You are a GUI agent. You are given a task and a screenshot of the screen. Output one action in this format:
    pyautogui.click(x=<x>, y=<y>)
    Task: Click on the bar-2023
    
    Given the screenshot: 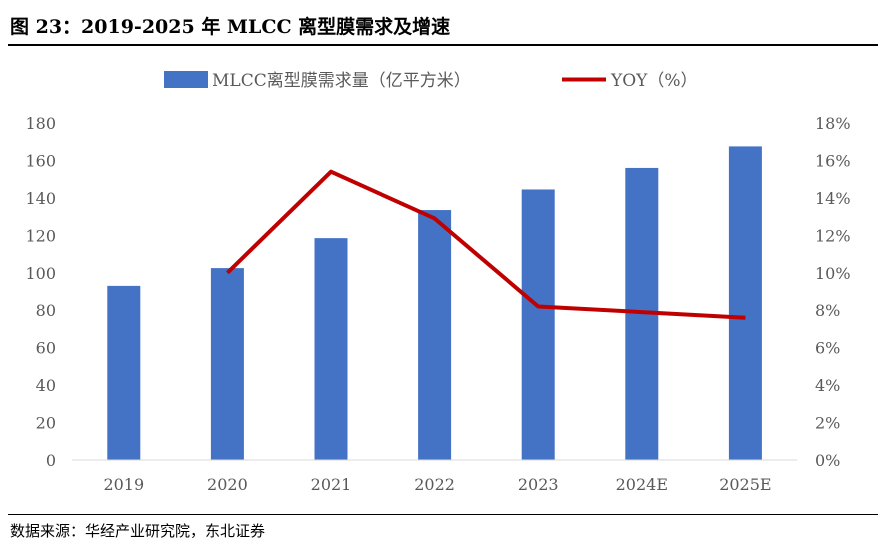 What is the action you would take?
    pyautogui.click(x=538, y=325)
    